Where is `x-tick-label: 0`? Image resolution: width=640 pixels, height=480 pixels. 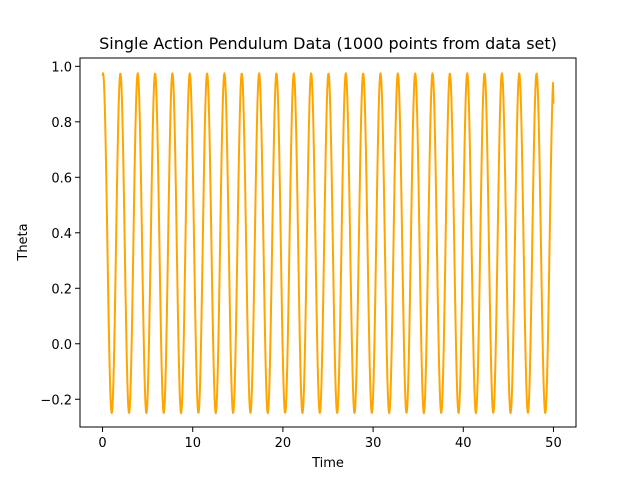
x-tick-label: 0 is located at coordinates (102, 443).